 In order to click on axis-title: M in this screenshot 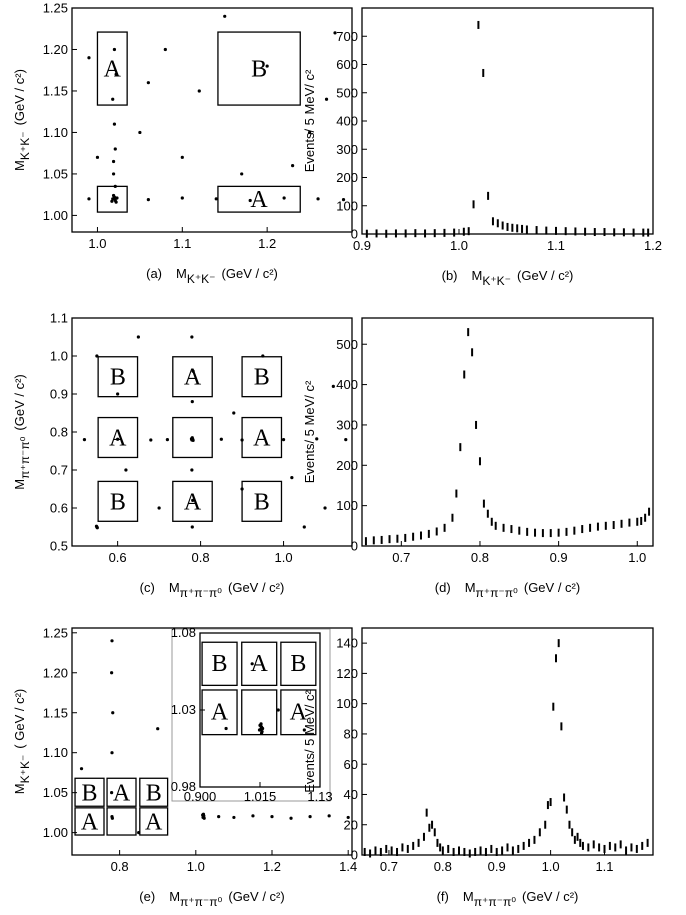, I will do `click(470, 587)`.